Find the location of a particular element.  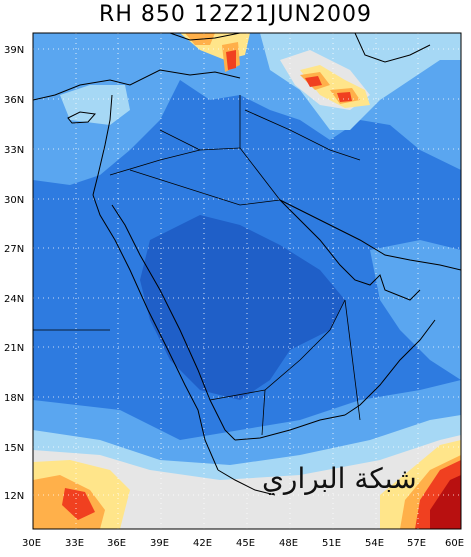

lat-tick-label: 36N is located at coordinates (14, 100).